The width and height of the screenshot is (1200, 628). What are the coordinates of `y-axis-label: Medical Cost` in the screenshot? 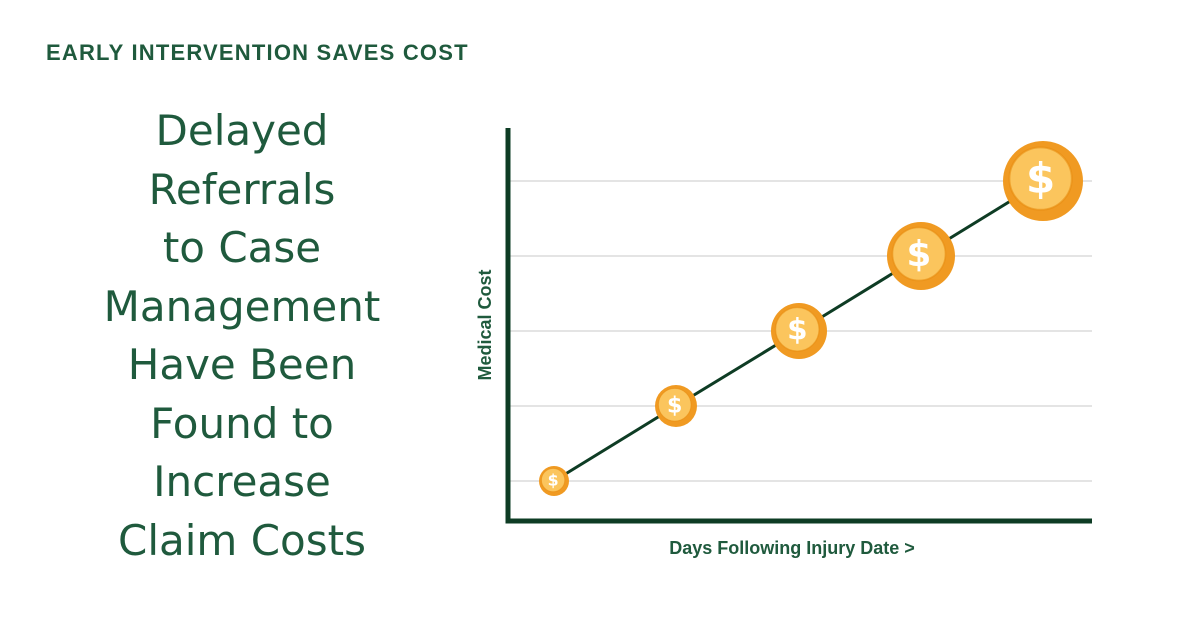 It's located at (485, 324).